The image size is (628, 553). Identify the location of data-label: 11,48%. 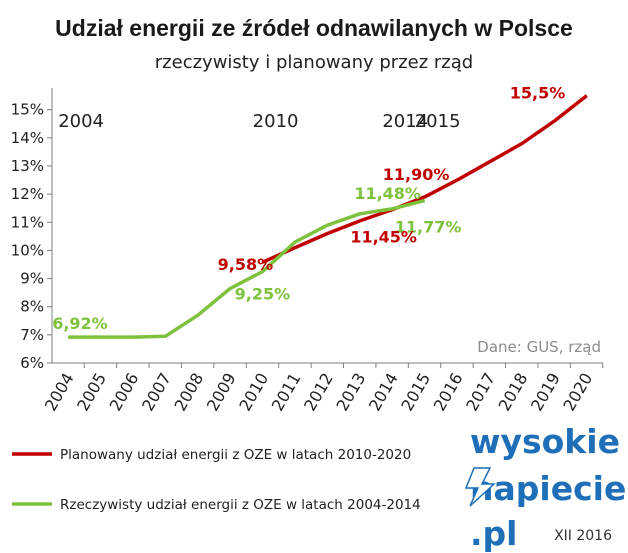
(387, 193).